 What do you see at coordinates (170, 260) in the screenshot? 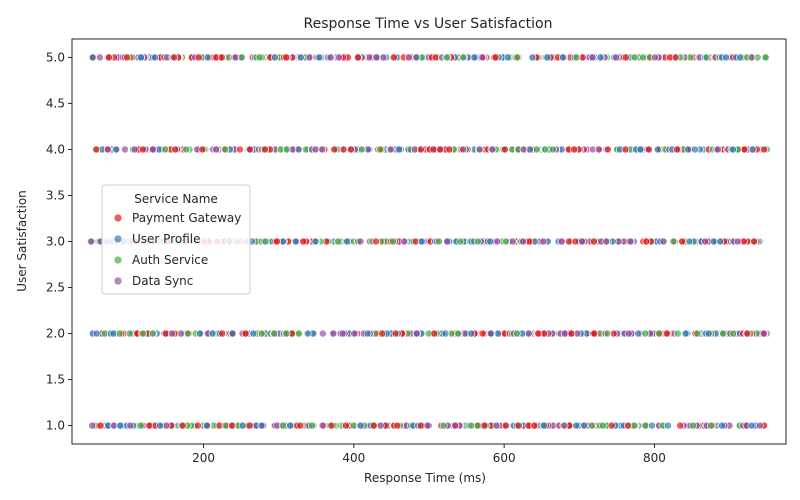
I see `legend-label: Auth Service` at bounding box center [170, 260].